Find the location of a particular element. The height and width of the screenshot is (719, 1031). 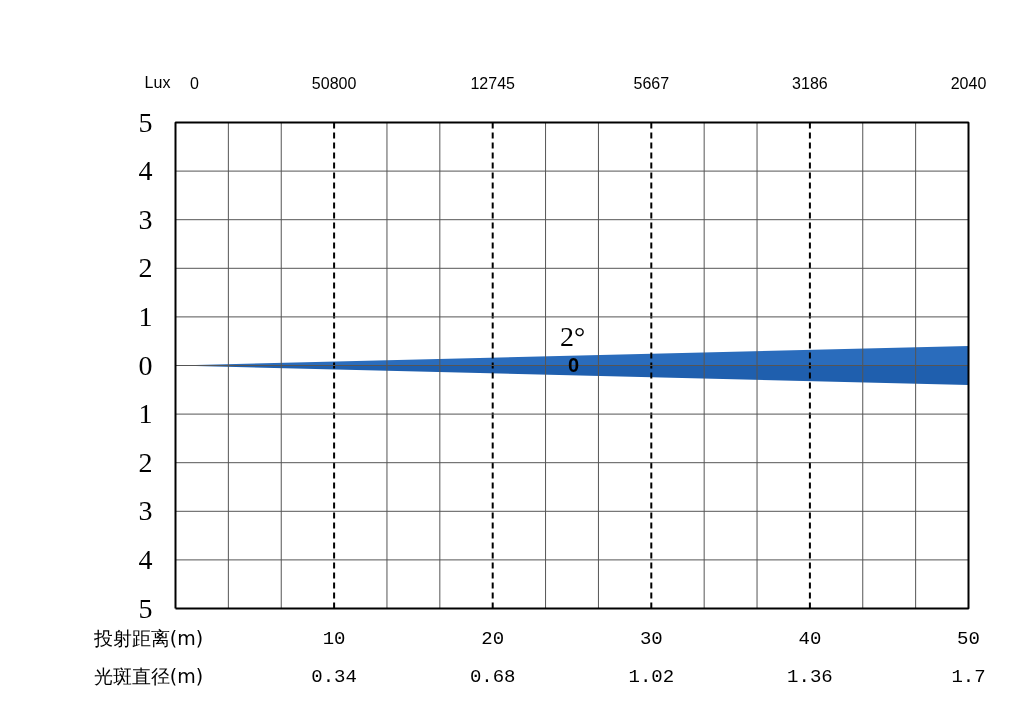

text: 光斑直径(m) is located at coordinates (148, 675).